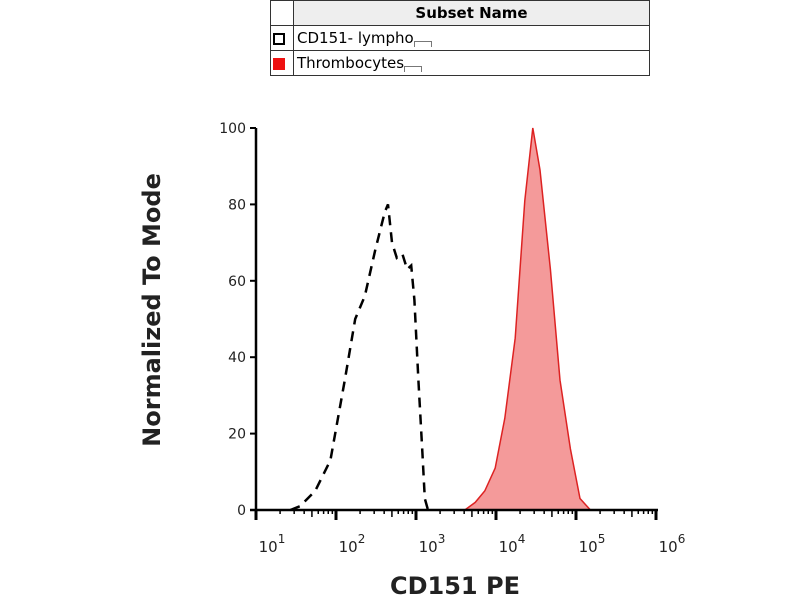  What do you see at coordinates (237, 205) in the screenshot?
I see `y-tick-label: 80` at bounding box center [237, 205].